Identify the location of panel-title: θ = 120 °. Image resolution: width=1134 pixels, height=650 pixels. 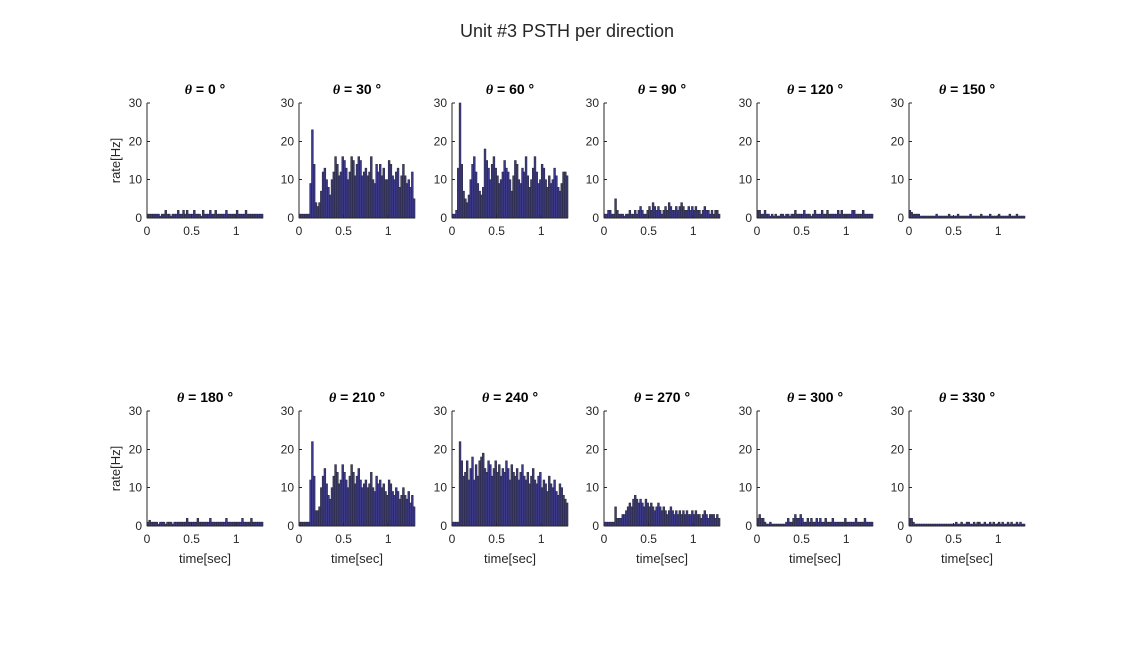
(815, 89).